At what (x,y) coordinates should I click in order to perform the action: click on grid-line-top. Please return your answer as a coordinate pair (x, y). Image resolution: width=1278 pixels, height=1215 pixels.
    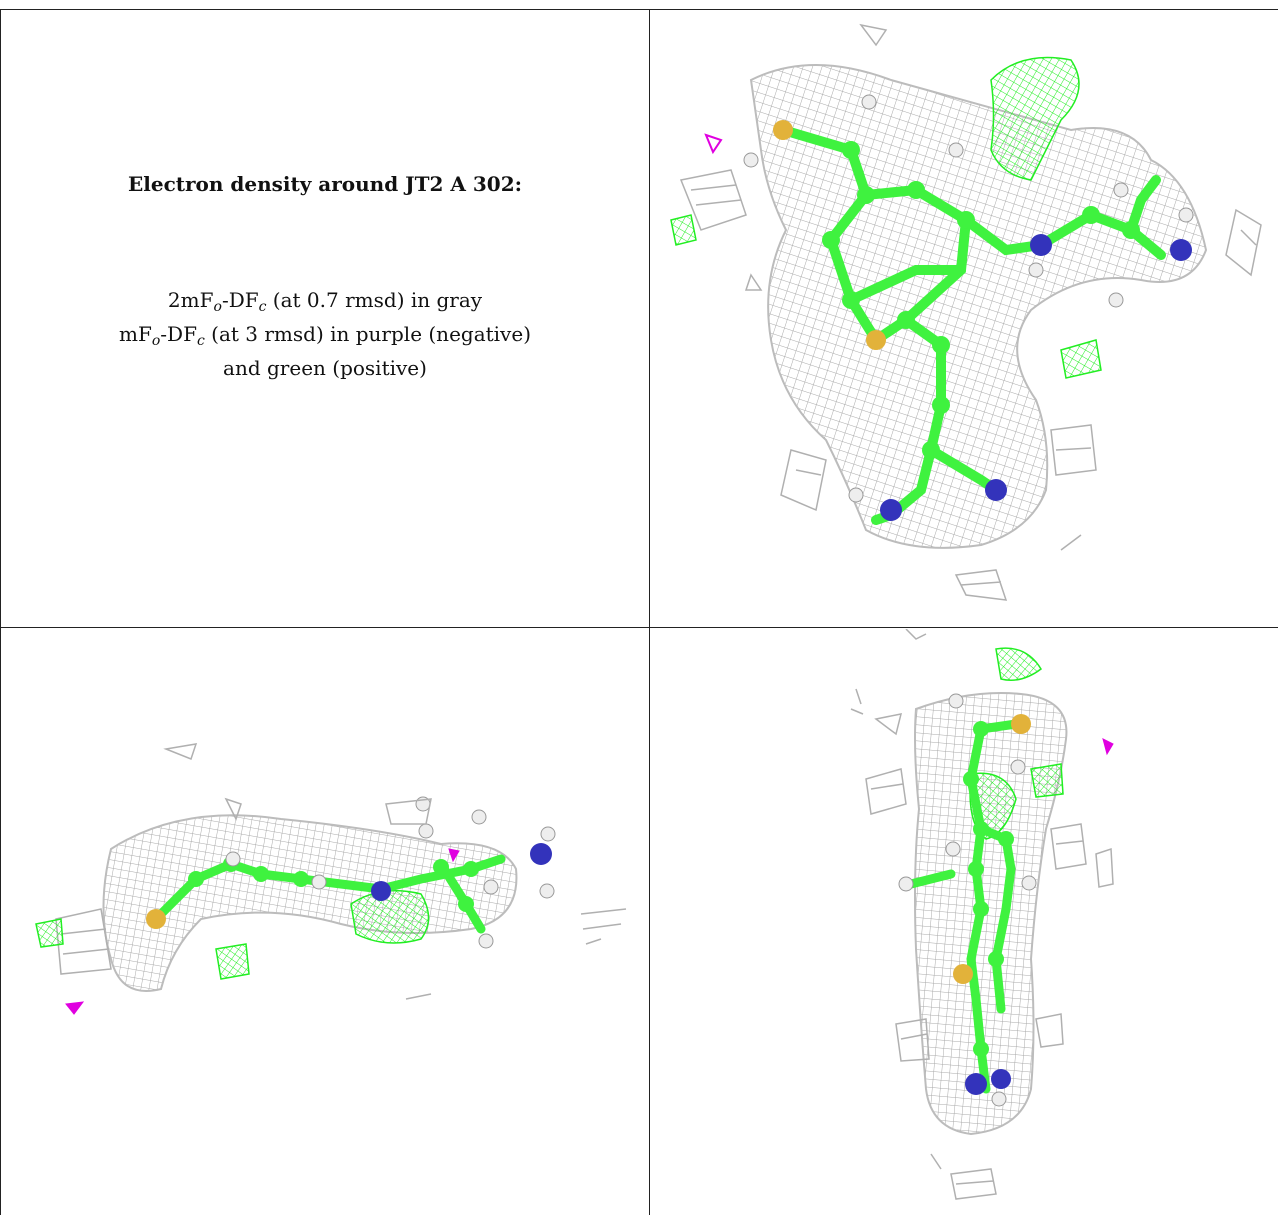
    Looking at the image, I should click on (639, 9).